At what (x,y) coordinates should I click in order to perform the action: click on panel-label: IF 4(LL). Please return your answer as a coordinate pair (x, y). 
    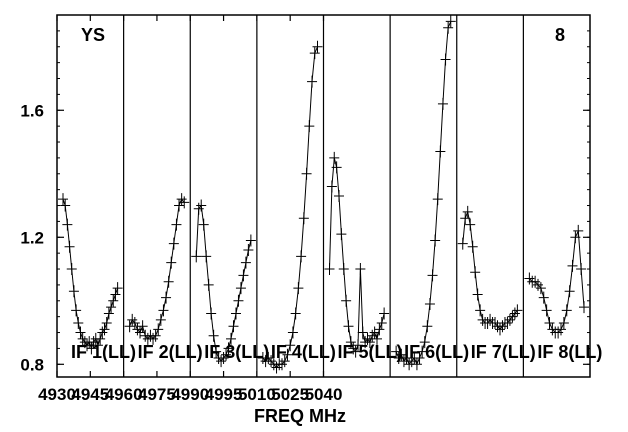
    Looking at the image, I should click on (303, 352).